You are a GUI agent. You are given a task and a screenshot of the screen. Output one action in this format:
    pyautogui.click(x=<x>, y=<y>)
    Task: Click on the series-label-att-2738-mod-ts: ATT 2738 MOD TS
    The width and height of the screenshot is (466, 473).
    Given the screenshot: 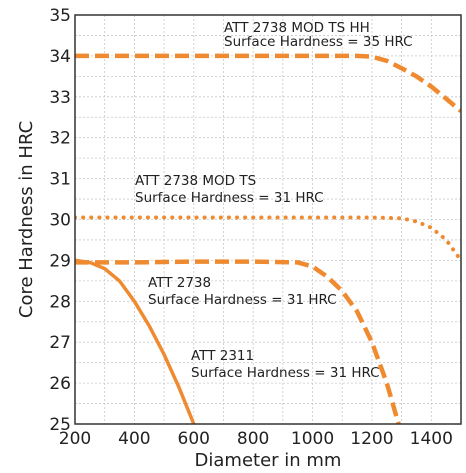 What is the action you would take?
    pyautogui.click(x=195, y=181)
    